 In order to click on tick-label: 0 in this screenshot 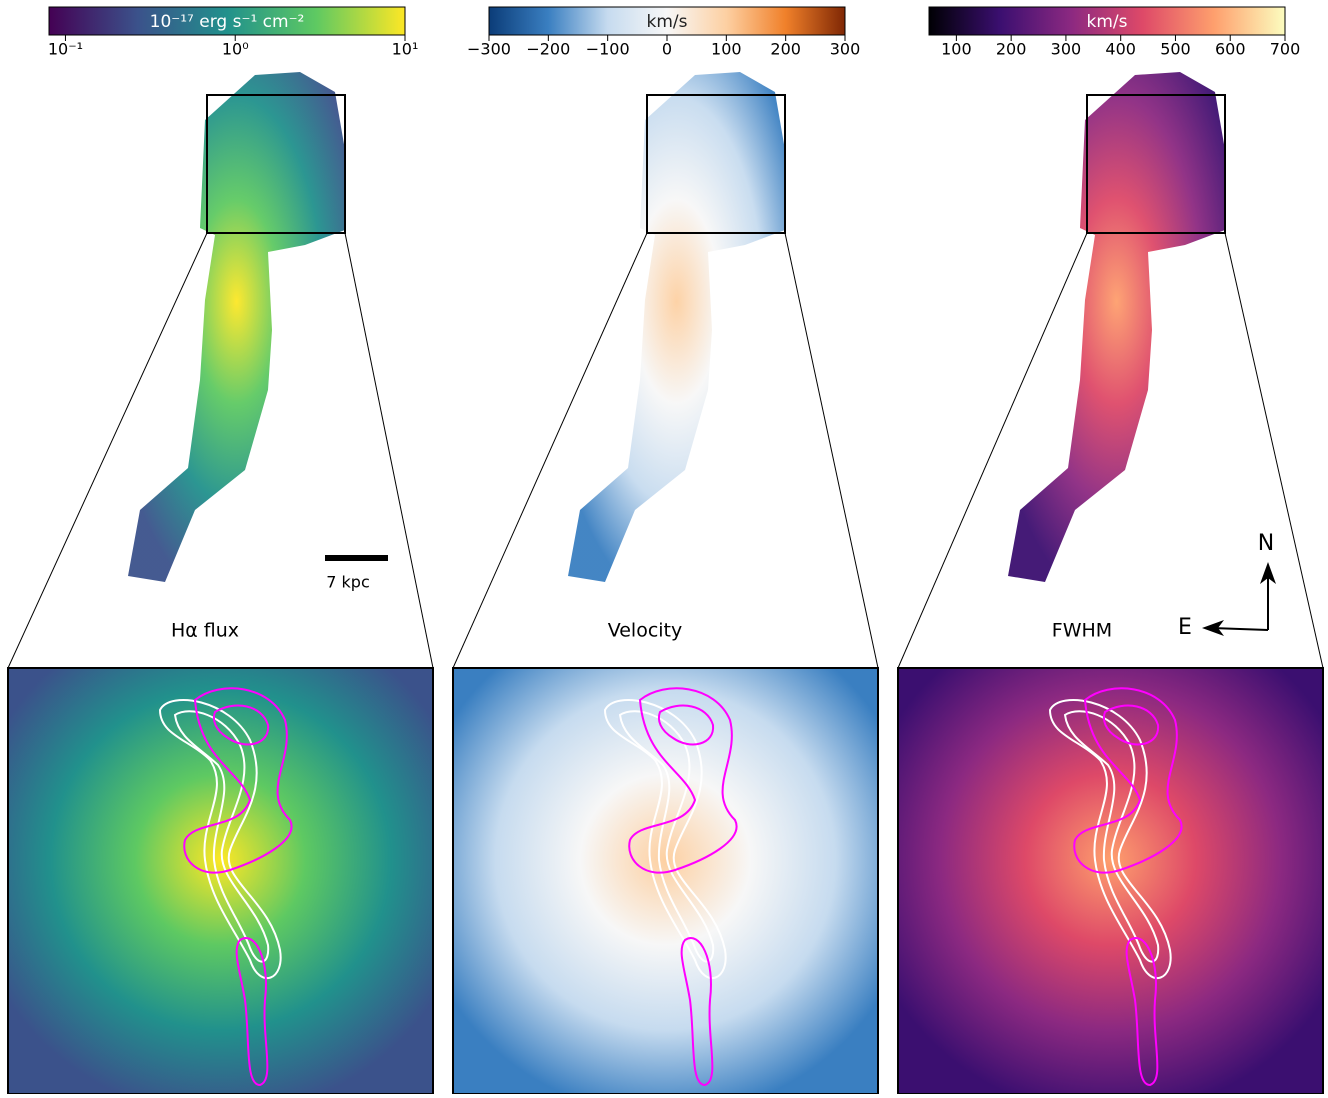, I will do `click(667, 49)`.